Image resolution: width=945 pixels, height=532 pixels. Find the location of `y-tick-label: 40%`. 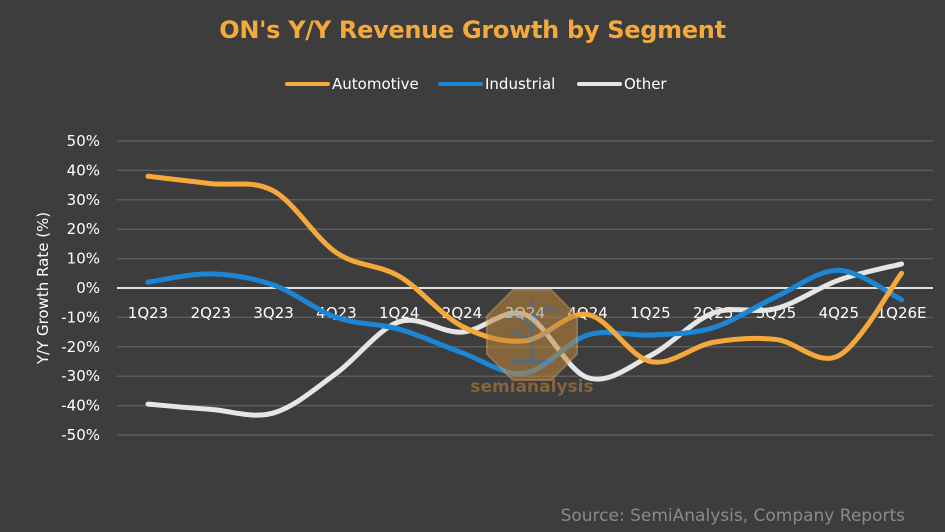

y-tick-label: 40% is located at coordinates (83, 170).